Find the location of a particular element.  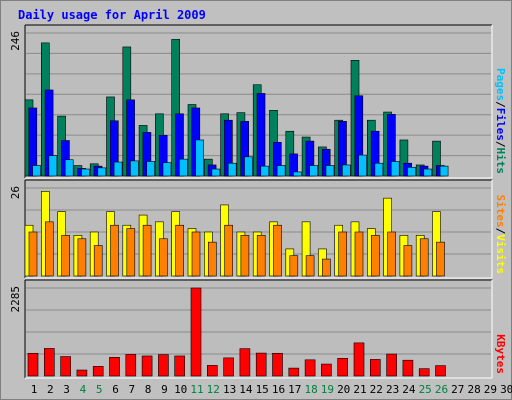

legend-entry: / is located at coordinates (500, 231).